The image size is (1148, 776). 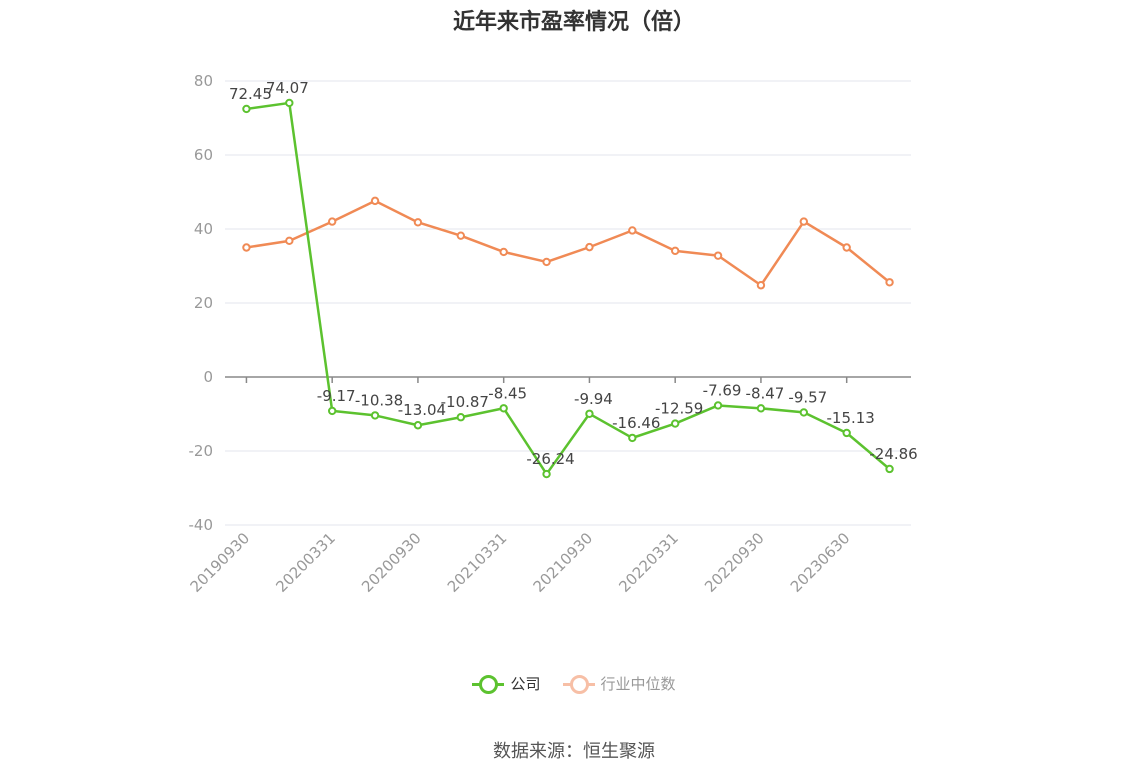 What do you see at coordinates (203, 81) in the screenshot?
I see `y-tick-label: 80` at bounding box center [203, 81].